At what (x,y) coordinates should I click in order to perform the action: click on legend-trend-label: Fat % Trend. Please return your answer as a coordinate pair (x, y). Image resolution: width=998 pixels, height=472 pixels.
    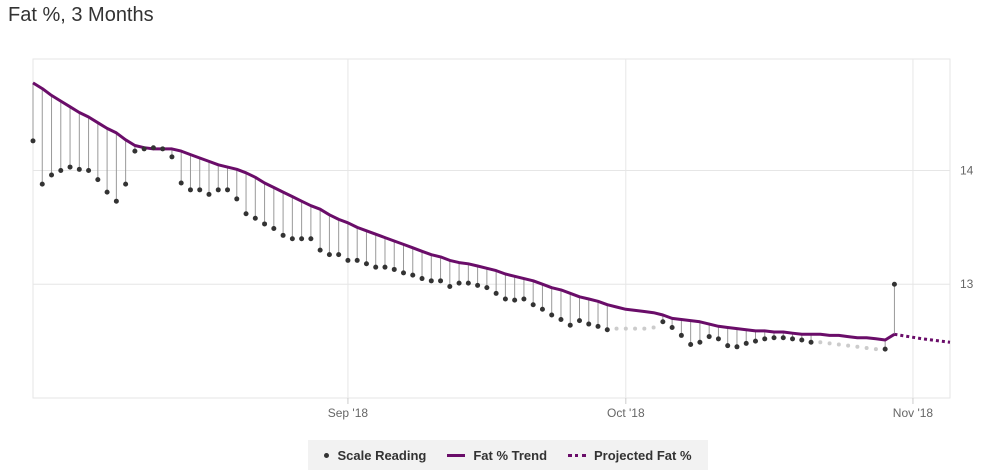
    Looking at the image, I should click on (510, 455).